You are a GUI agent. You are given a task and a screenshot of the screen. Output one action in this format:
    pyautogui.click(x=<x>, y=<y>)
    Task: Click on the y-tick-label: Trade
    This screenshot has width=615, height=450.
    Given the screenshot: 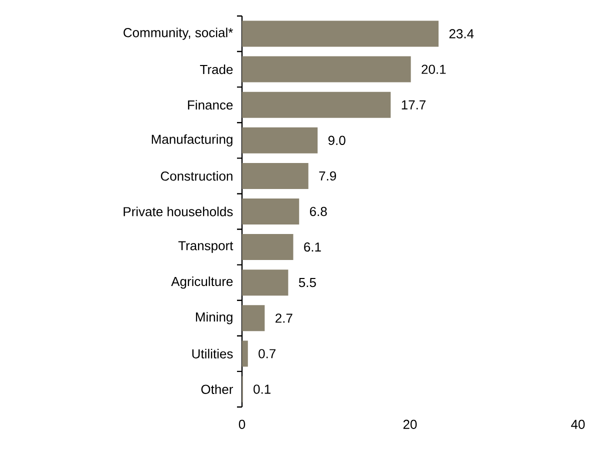 What is the action you would take?
    pyautogui.click(x=216, y=69)
    